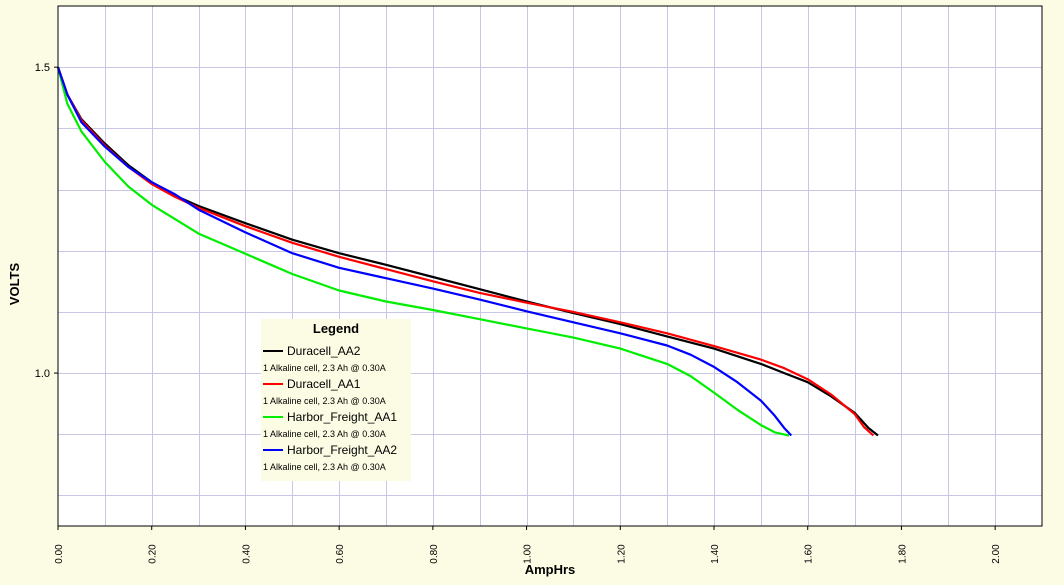 The image size is (1064, 585). I want to click on legend-box, so click(336, 400).